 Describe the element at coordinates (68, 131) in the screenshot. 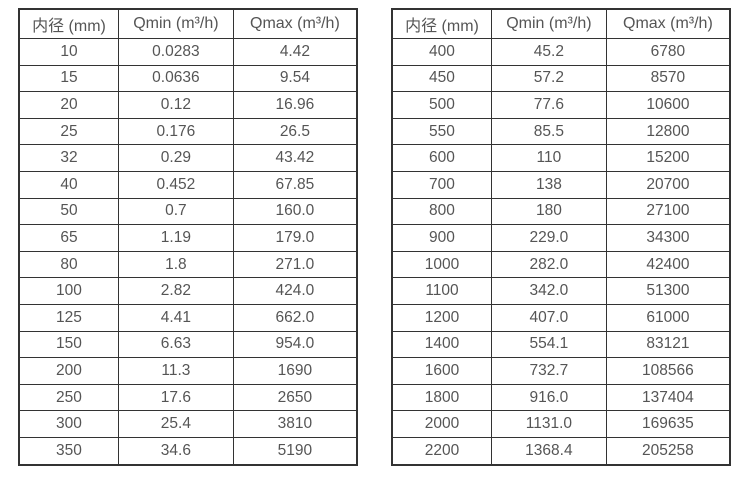

I see `table-cell: 25` at that location.